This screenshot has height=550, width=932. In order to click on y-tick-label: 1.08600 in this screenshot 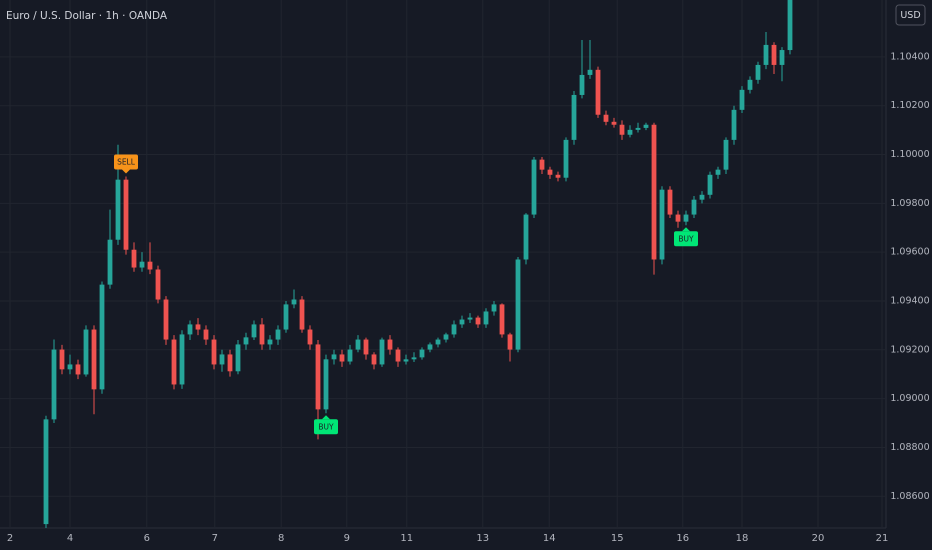, I will do `click(909, 496)`.